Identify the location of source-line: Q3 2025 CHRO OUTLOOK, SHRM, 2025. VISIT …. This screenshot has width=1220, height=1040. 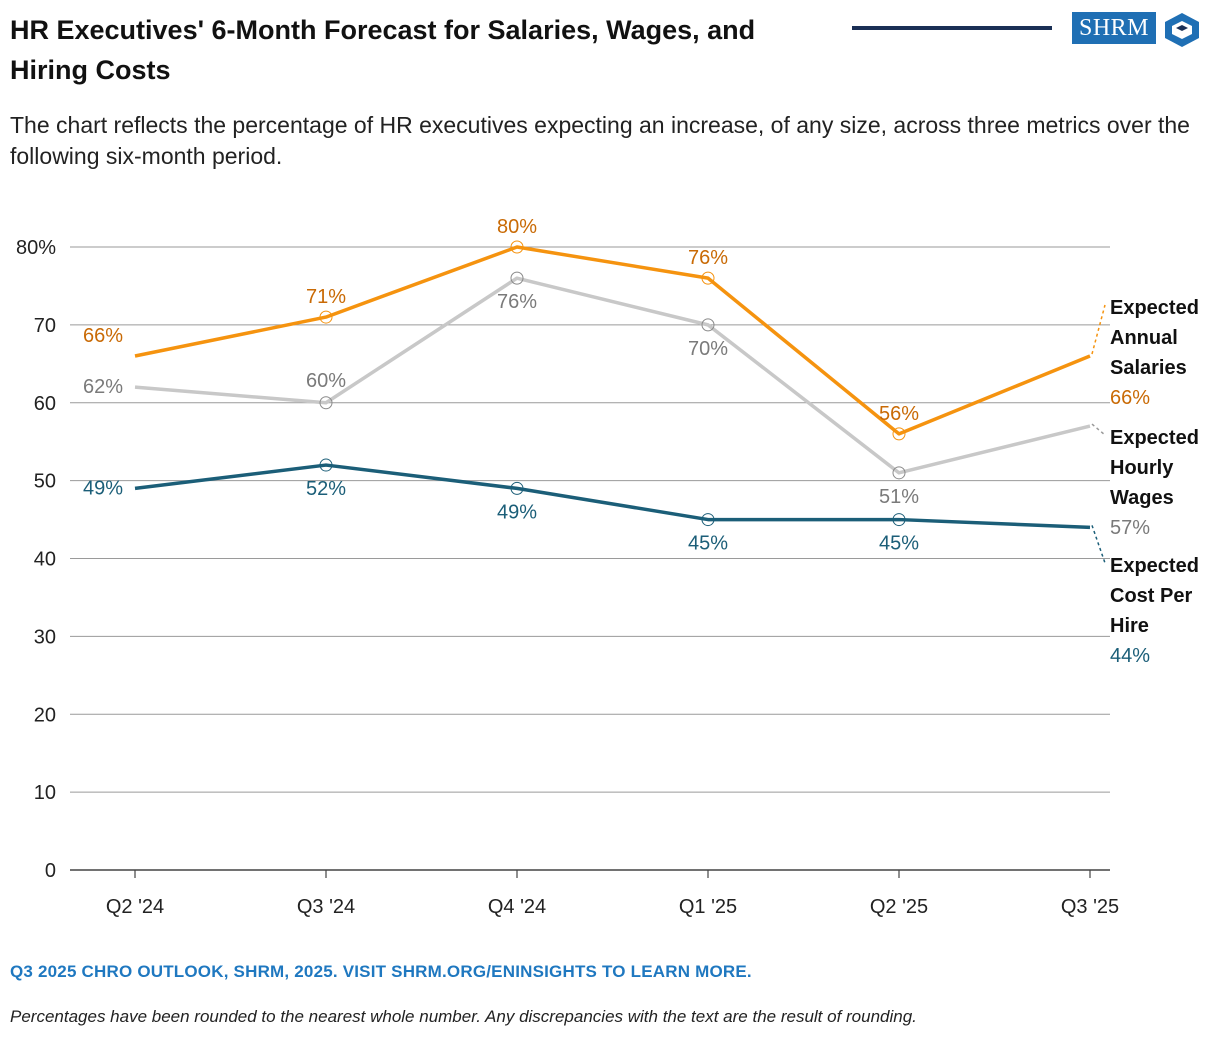
(381, 971).